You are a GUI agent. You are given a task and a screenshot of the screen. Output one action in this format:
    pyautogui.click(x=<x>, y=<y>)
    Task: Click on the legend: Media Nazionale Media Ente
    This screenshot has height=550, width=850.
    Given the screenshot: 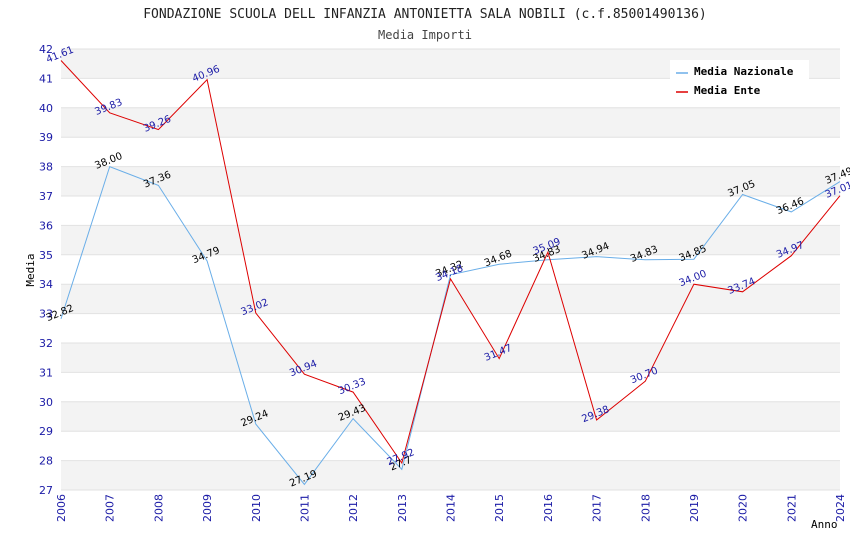 What is the action you would take?
    pyautogui.click(x=739, y=80)
    